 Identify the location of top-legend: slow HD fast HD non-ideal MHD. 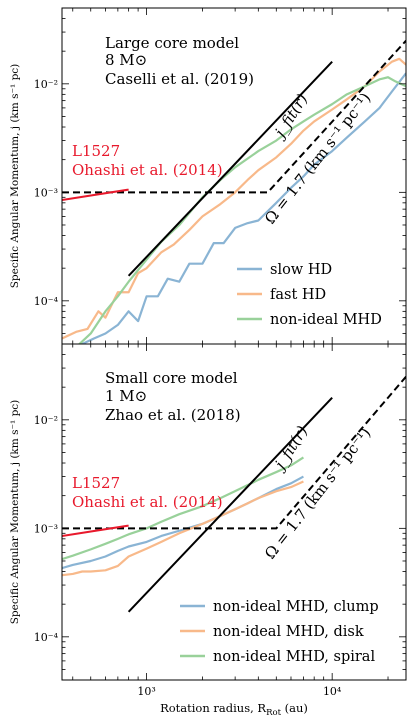
(309, 295).